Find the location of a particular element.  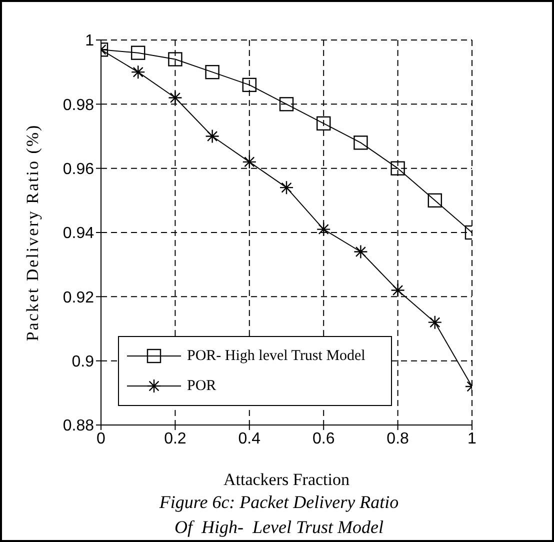

y-tick-label: 0.94 is located at coordinates (78, 233).